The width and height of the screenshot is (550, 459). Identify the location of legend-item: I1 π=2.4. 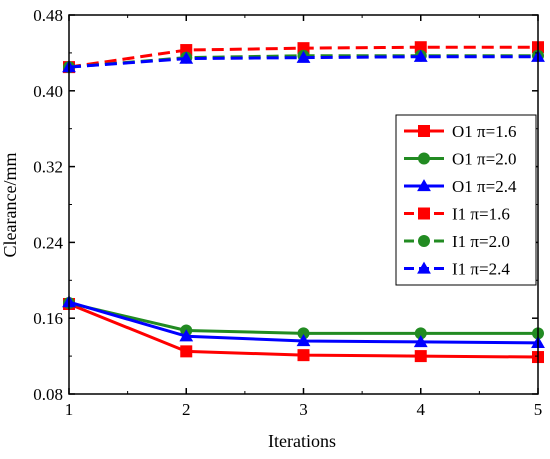
(457, 269).